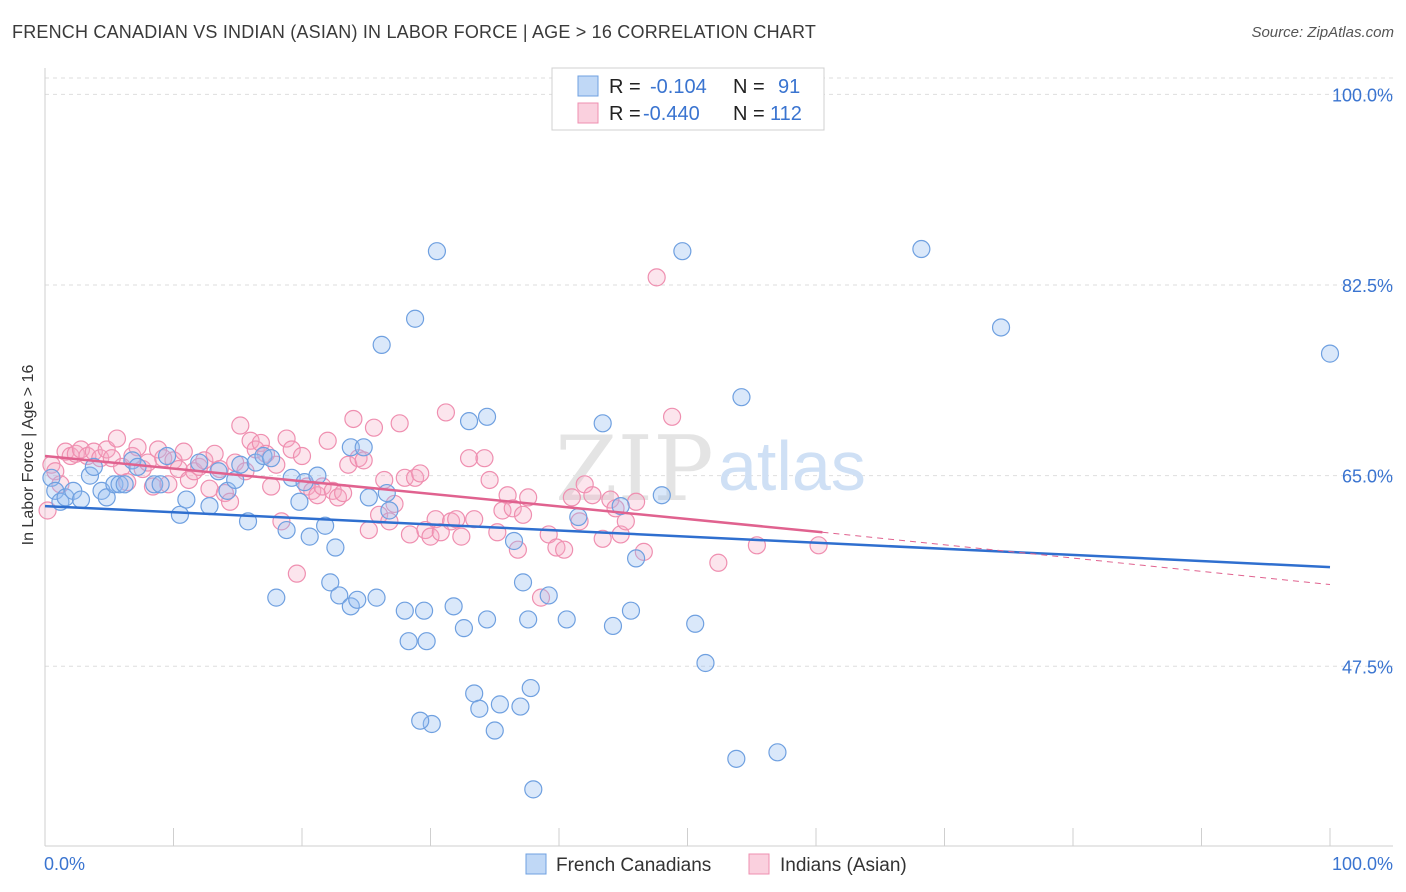  What do you see at coordinates (1362, 864) in the screenshot?
I see `x-tick-label-1: 100.0%` at bounding box center [1362, 864].